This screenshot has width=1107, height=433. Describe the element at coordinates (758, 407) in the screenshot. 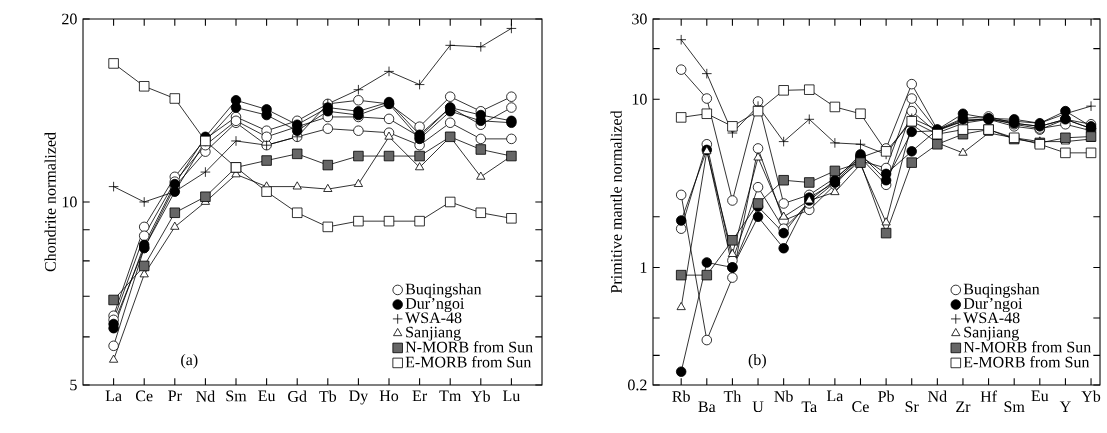

I see `x-tick-label: U` at that location.